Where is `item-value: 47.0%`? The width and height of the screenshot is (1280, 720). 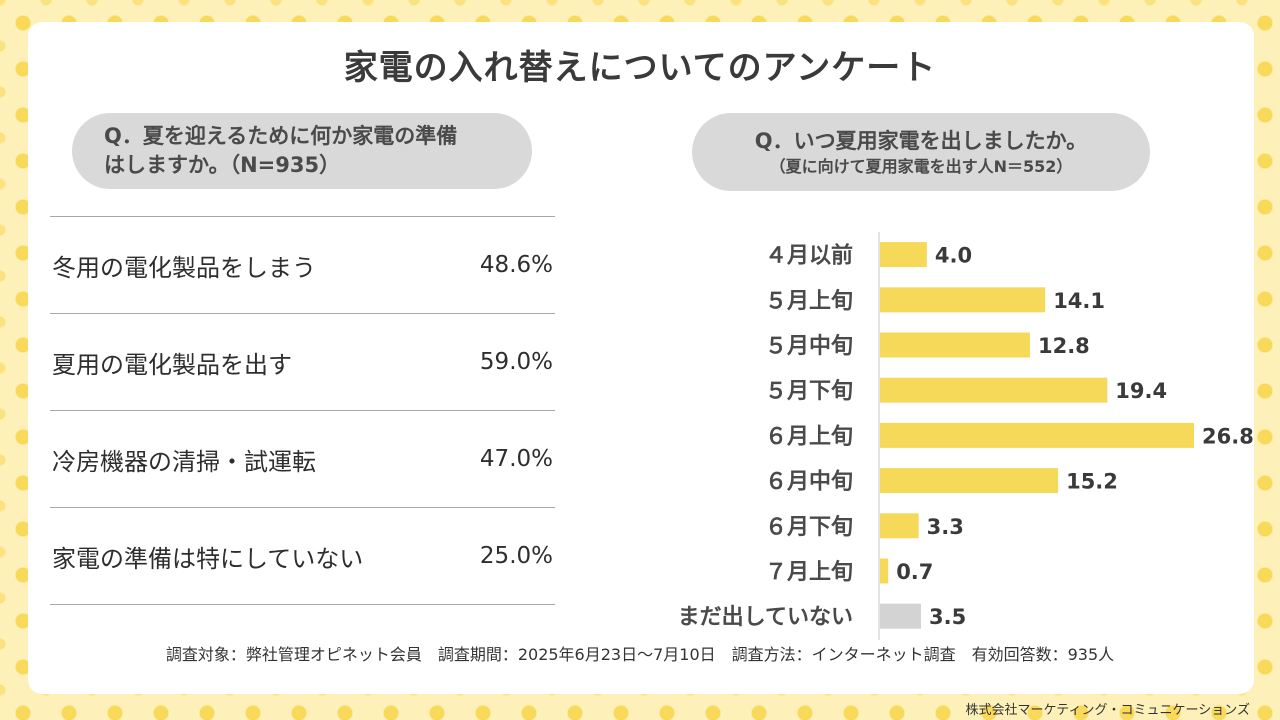 item-value: 47.0% is located at coordinates (516, 459).